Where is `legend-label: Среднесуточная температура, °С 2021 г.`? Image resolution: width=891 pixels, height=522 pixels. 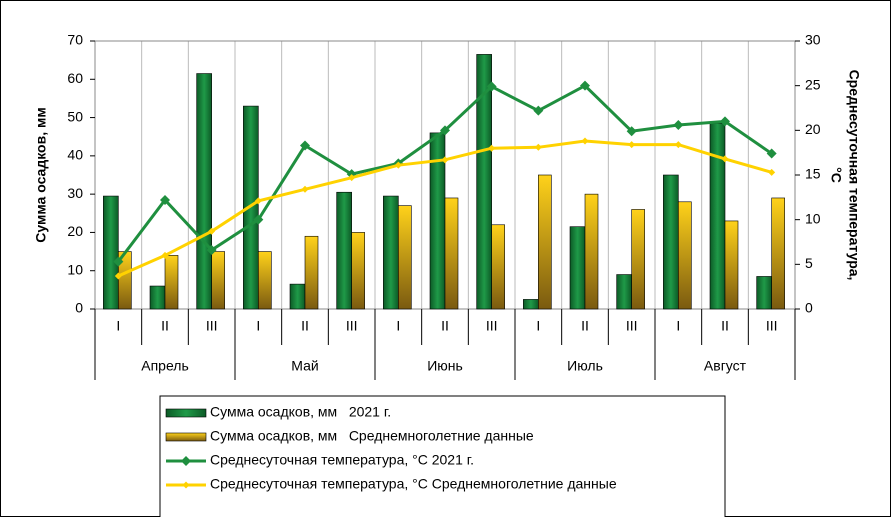 legend-label: Среднесуточная температура, °С 2021 г. is located at coordinates (342, 460).